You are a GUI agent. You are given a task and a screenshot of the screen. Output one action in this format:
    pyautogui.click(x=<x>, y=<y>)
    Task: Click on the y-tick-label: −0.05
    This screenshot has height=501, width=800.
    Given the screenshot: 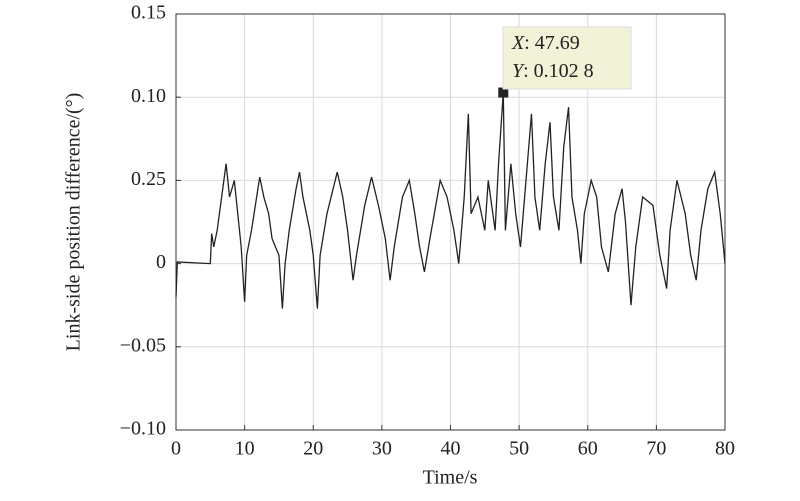 What is the action you would take?
    pyautogui.click(x=143, y=345)
    